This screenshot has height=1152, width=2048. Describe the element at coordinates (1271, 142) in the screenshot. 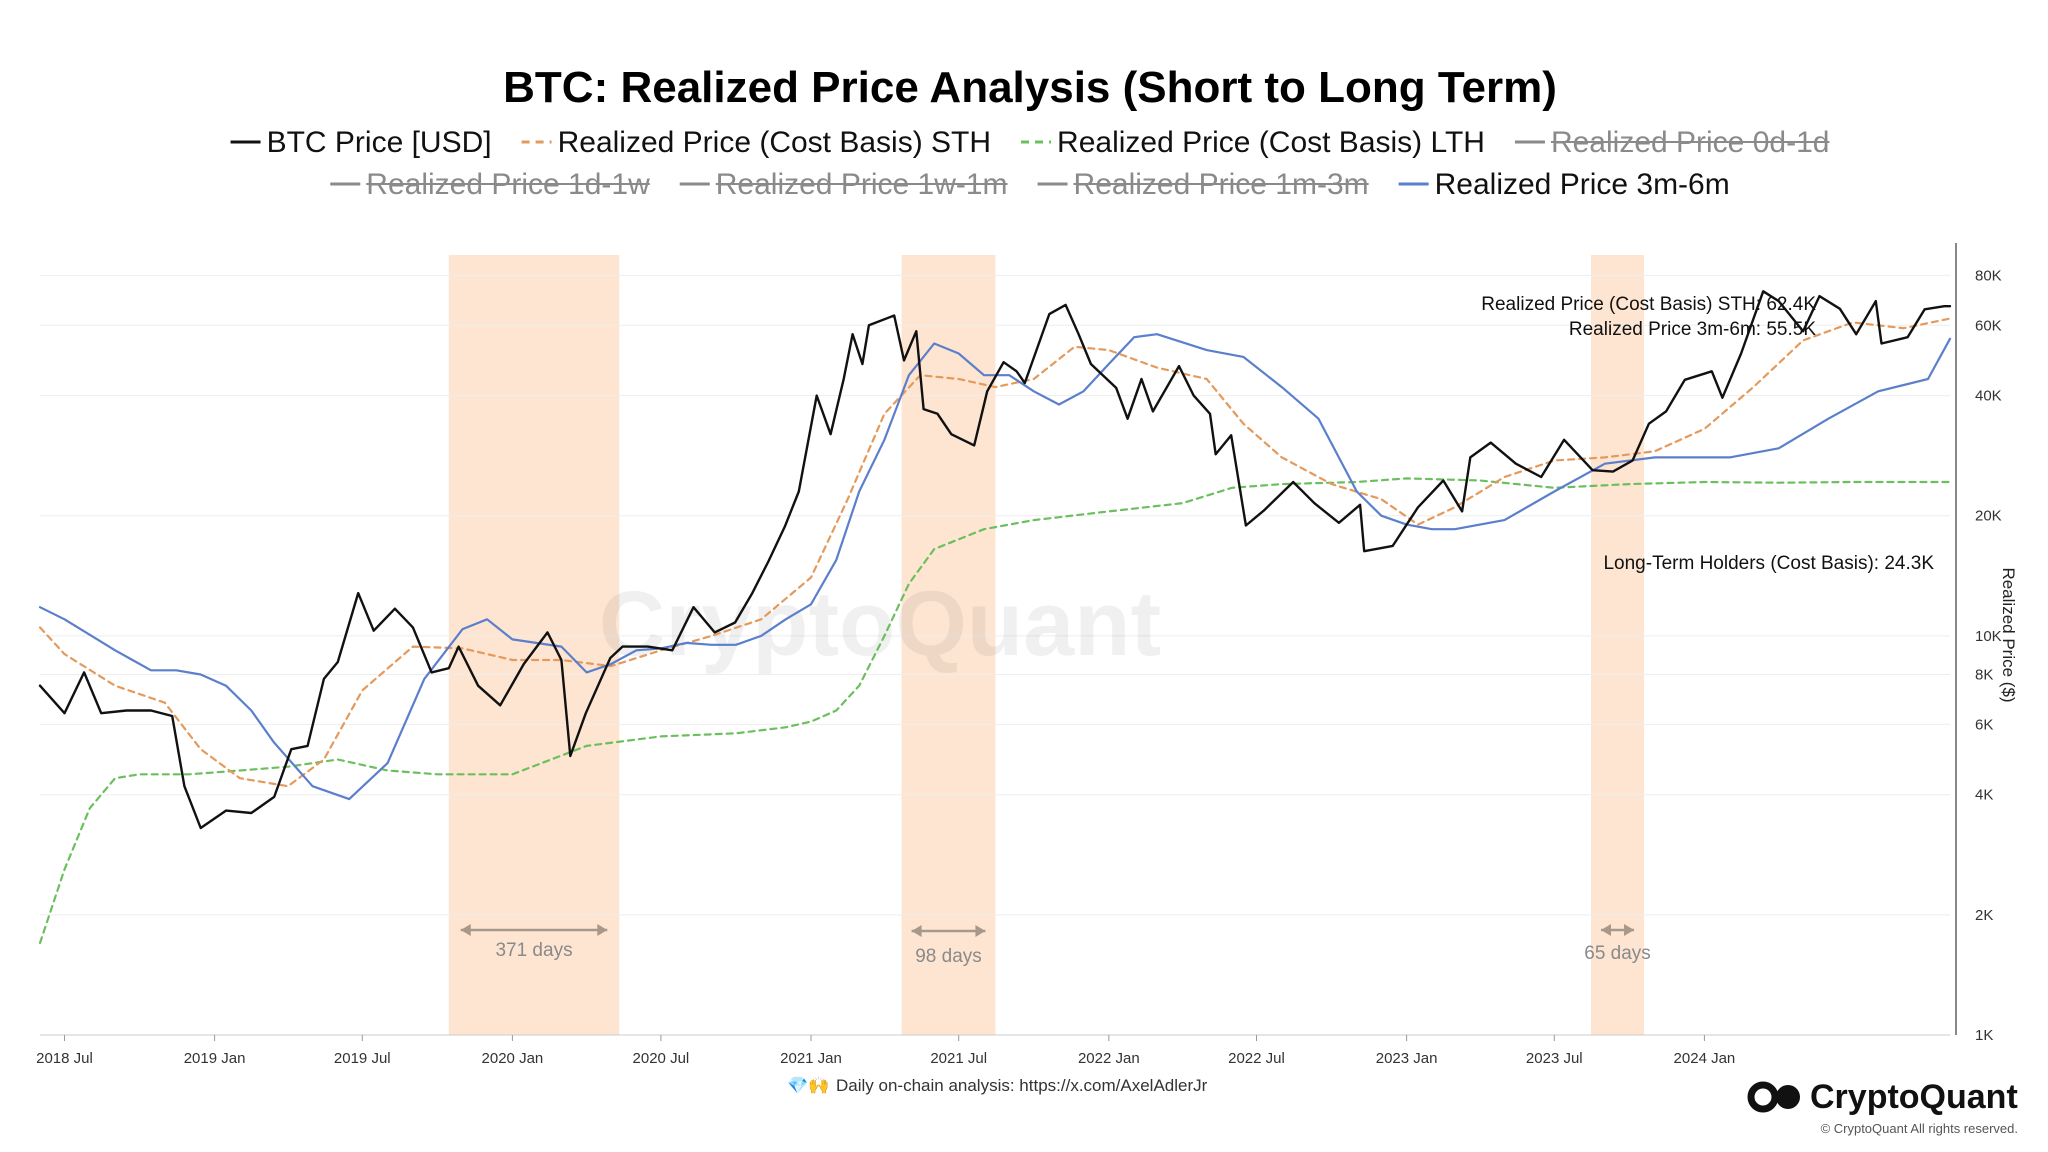

I see `legend-label: Realized Price (Cost Basis) LTH` at that location.